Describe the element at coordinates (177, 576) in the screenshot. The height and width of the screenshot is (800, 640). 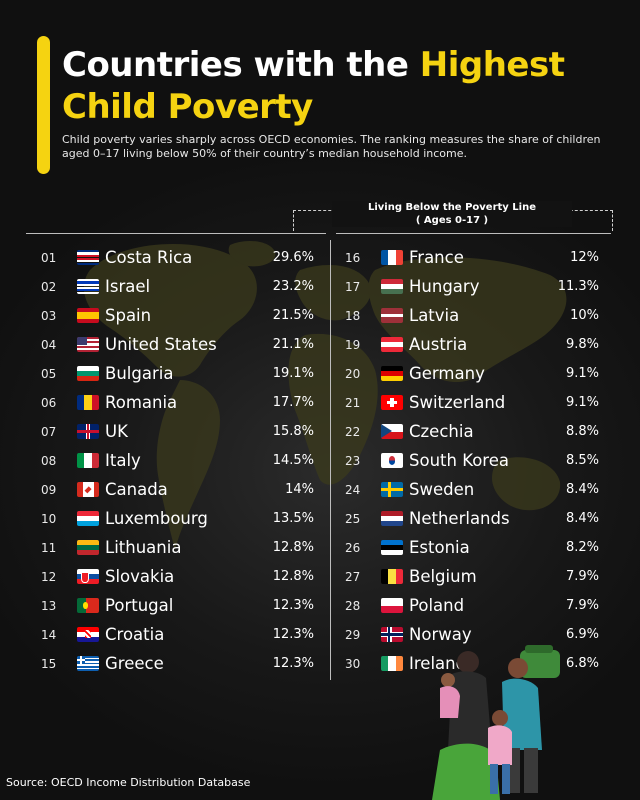
I see `table-row: 12 Slovakia 12.8%` at that location.